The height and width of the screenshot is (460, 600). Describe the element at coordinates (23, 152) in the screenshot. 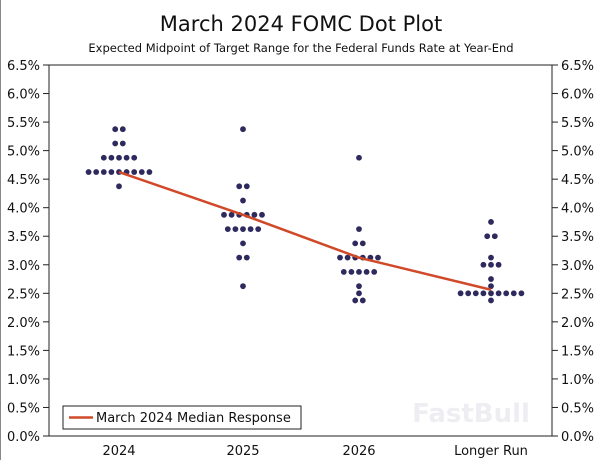

I see `y-tick-label-left: 5.0%` at that location.